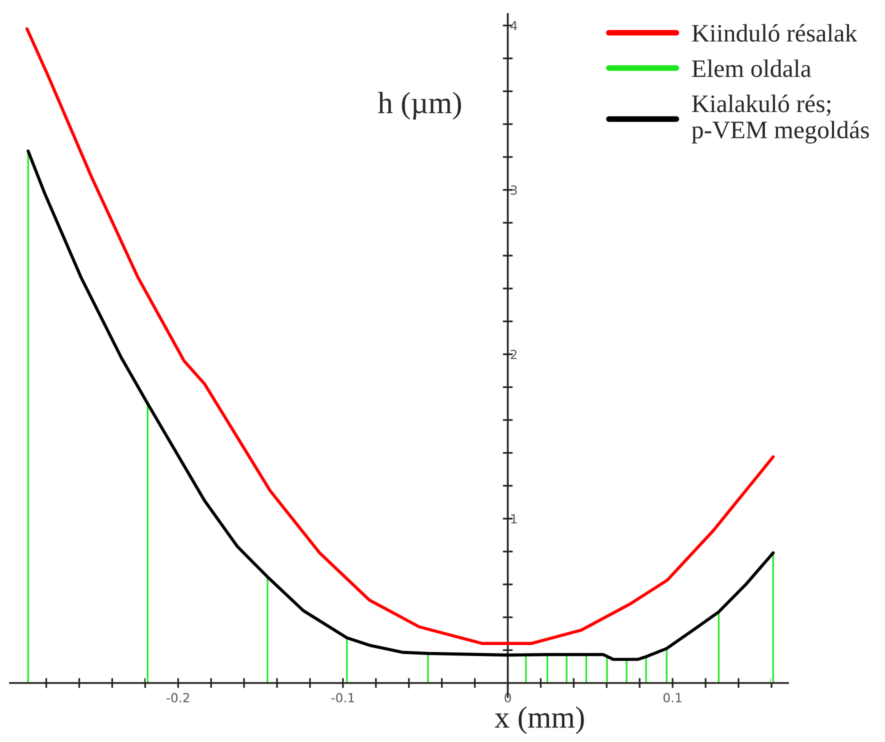  I want to click on y-tick-label: 2, so click(513, 355).